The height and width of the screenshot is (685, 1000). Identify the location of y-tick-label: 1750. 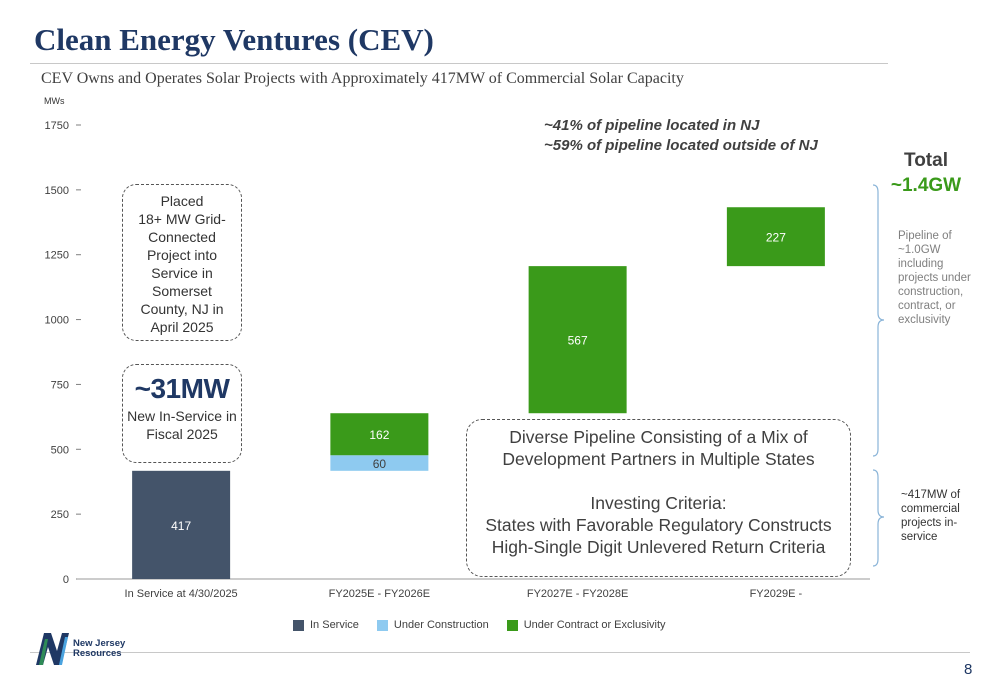
(57, 126).